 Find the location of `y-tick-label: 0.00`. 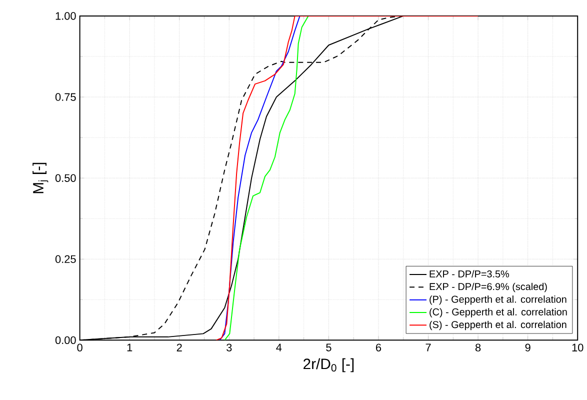

y-tick-label: 0.00 is located at coordinates (65, 340).